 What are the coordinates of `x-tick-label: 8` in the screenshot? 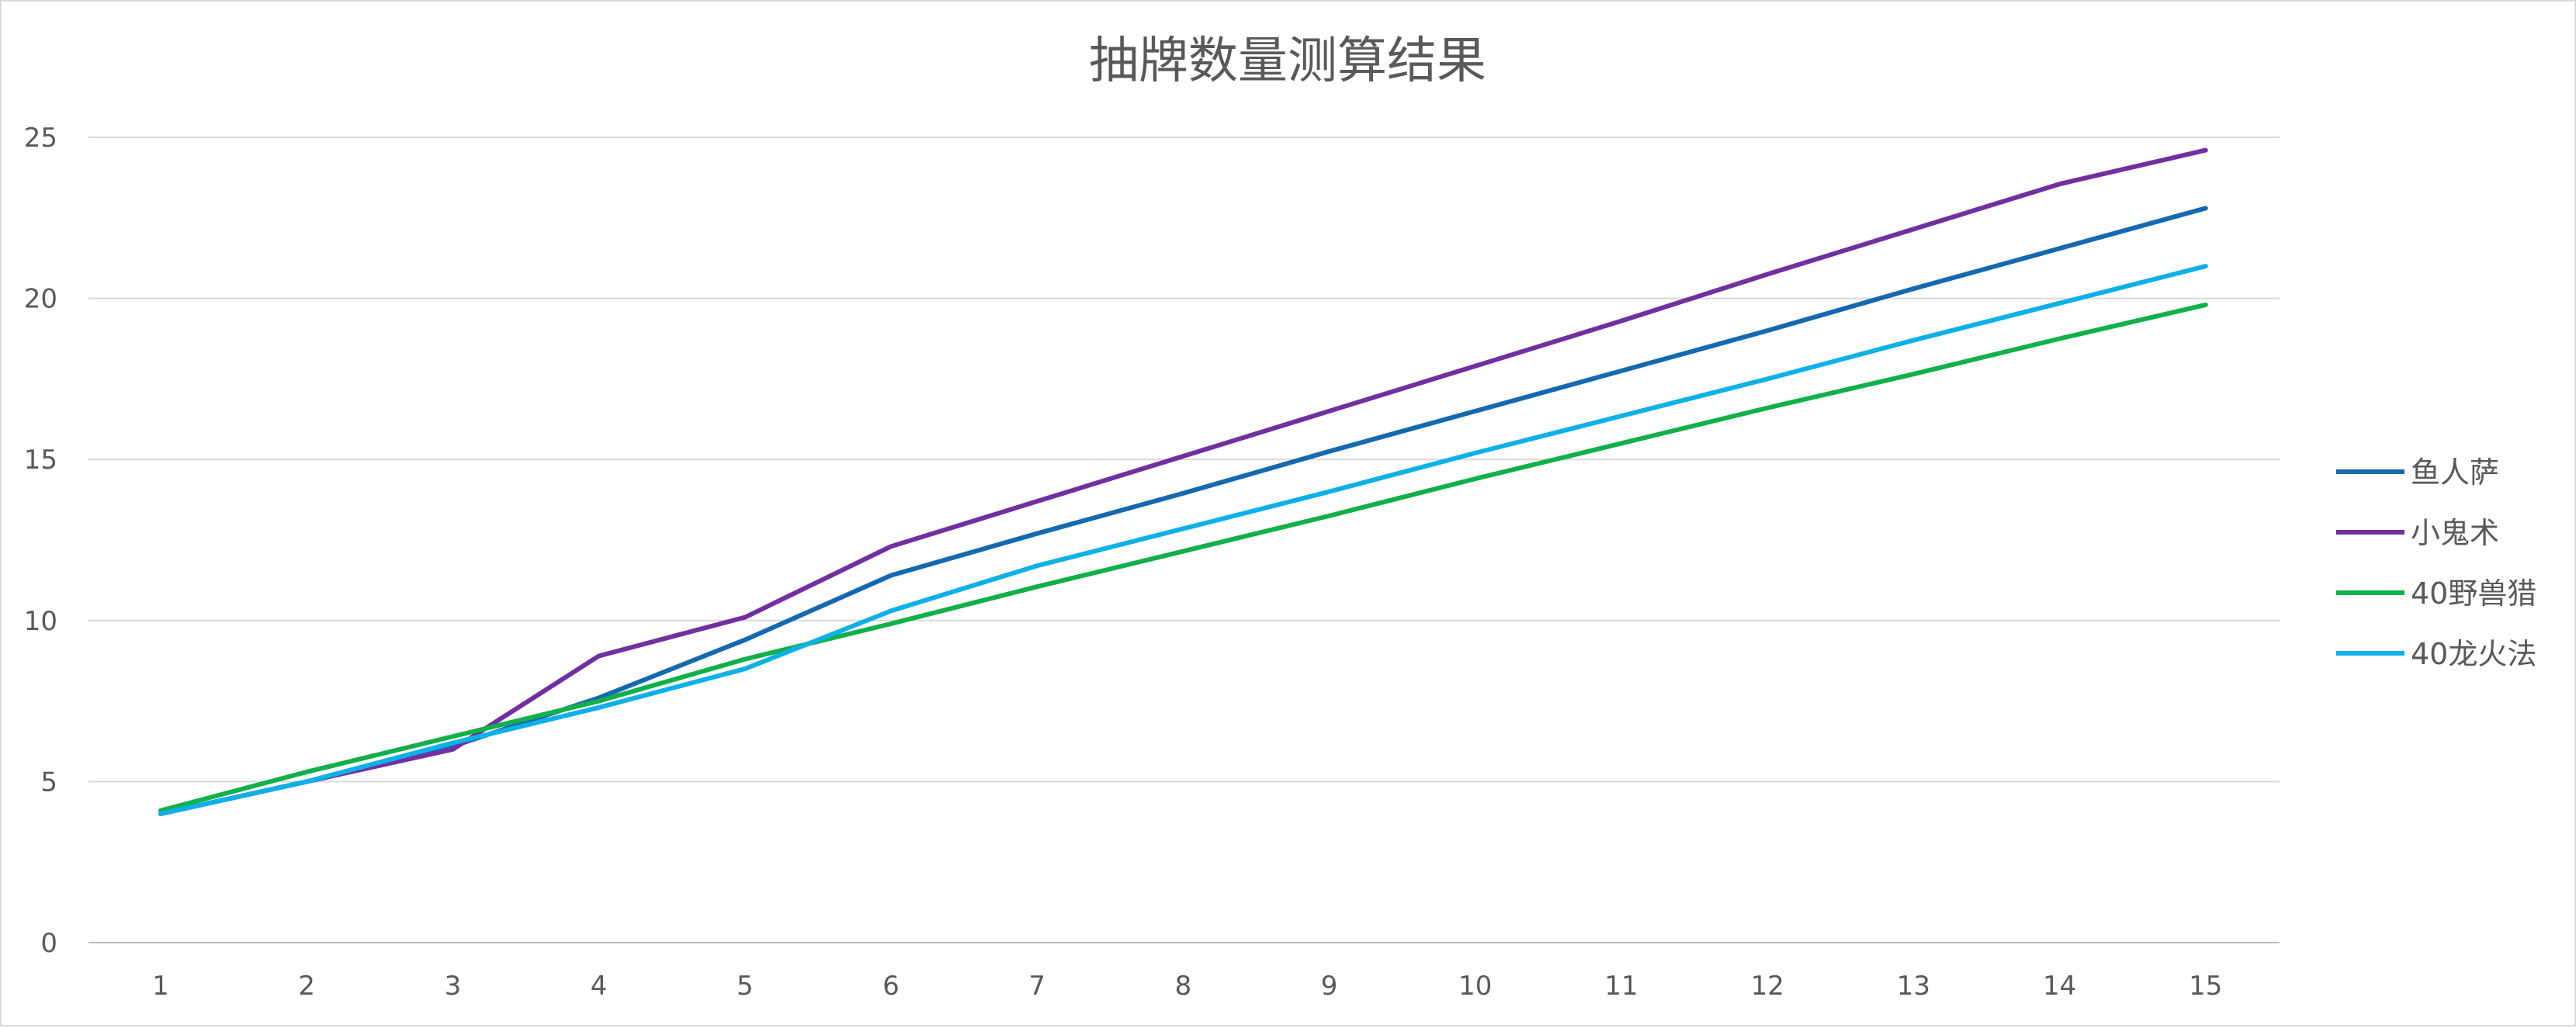 It's located at (1183, 987).